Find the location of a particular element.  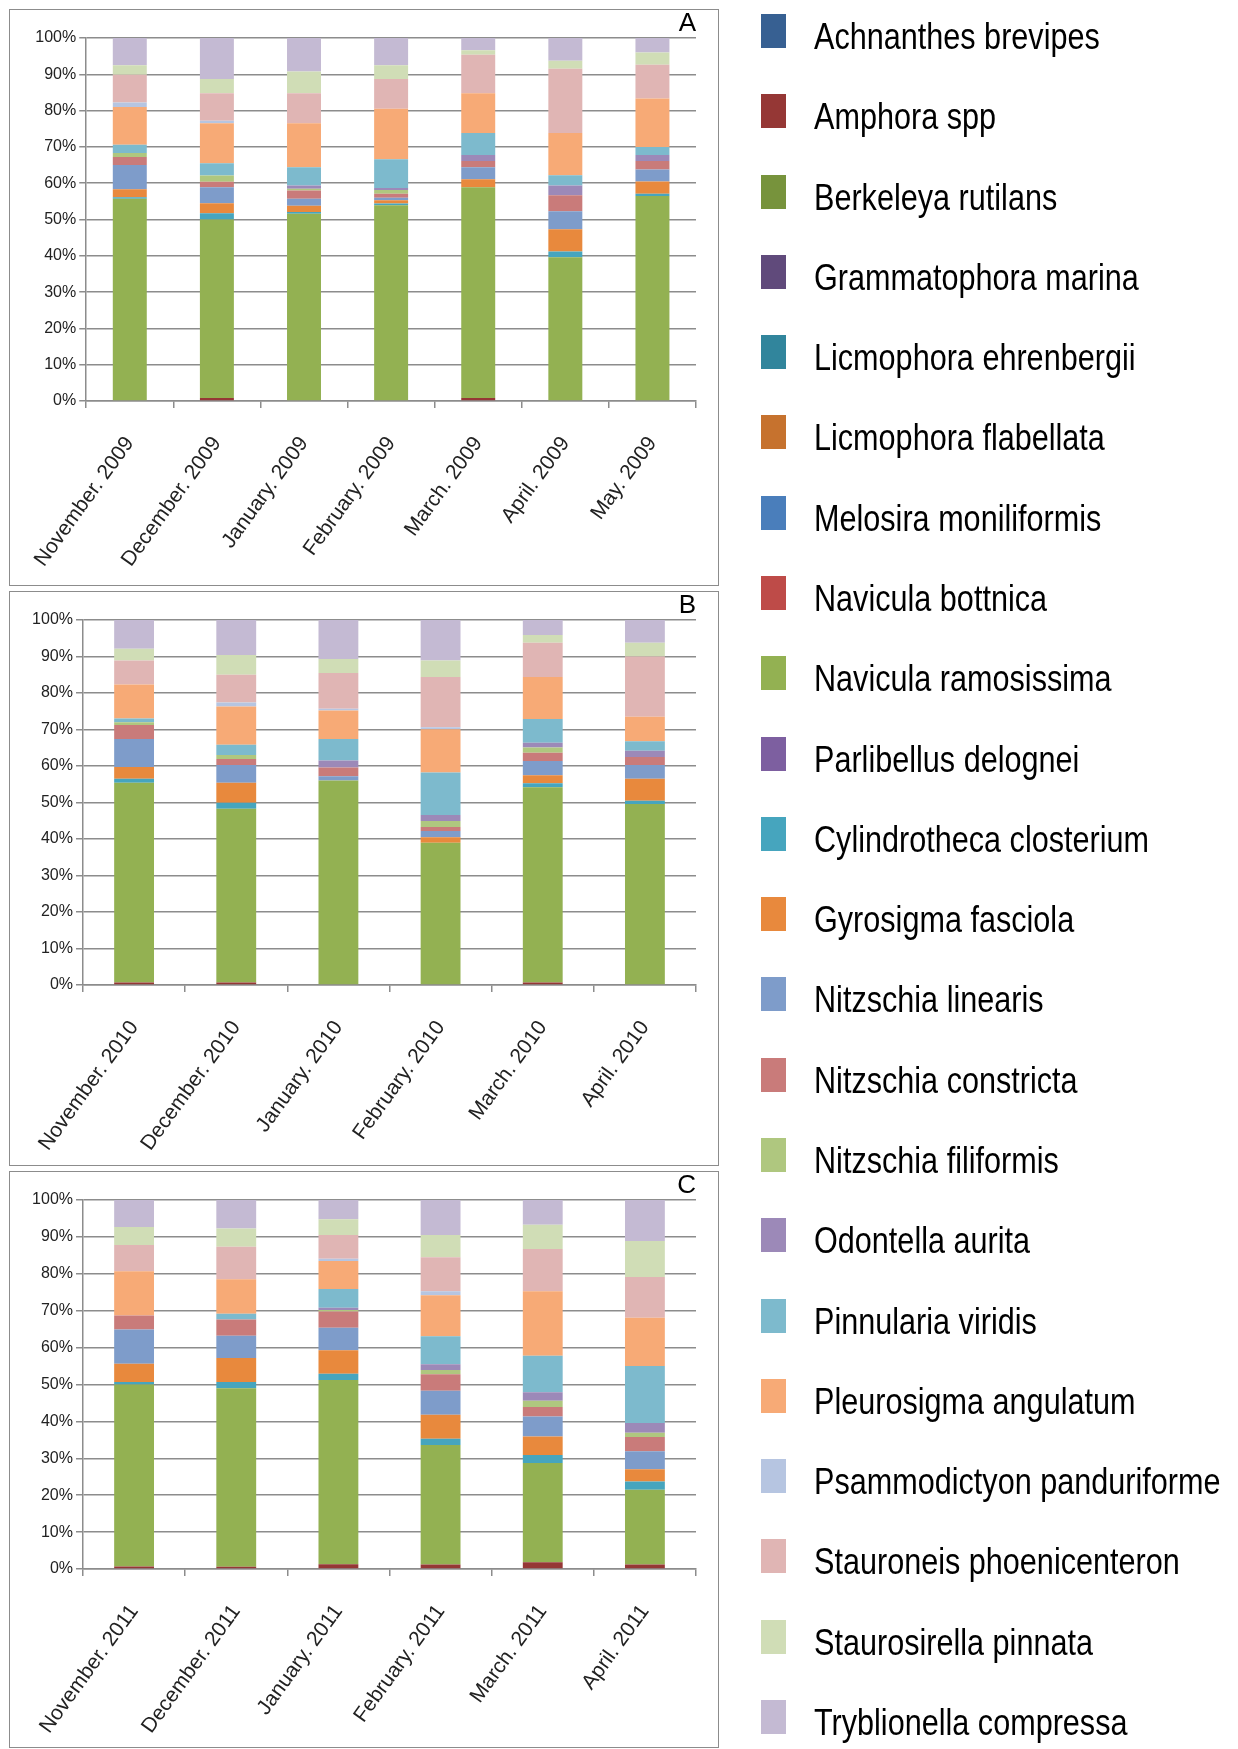

legend-label: Gyrosigma fasciola is located at coordinates (945, 920).